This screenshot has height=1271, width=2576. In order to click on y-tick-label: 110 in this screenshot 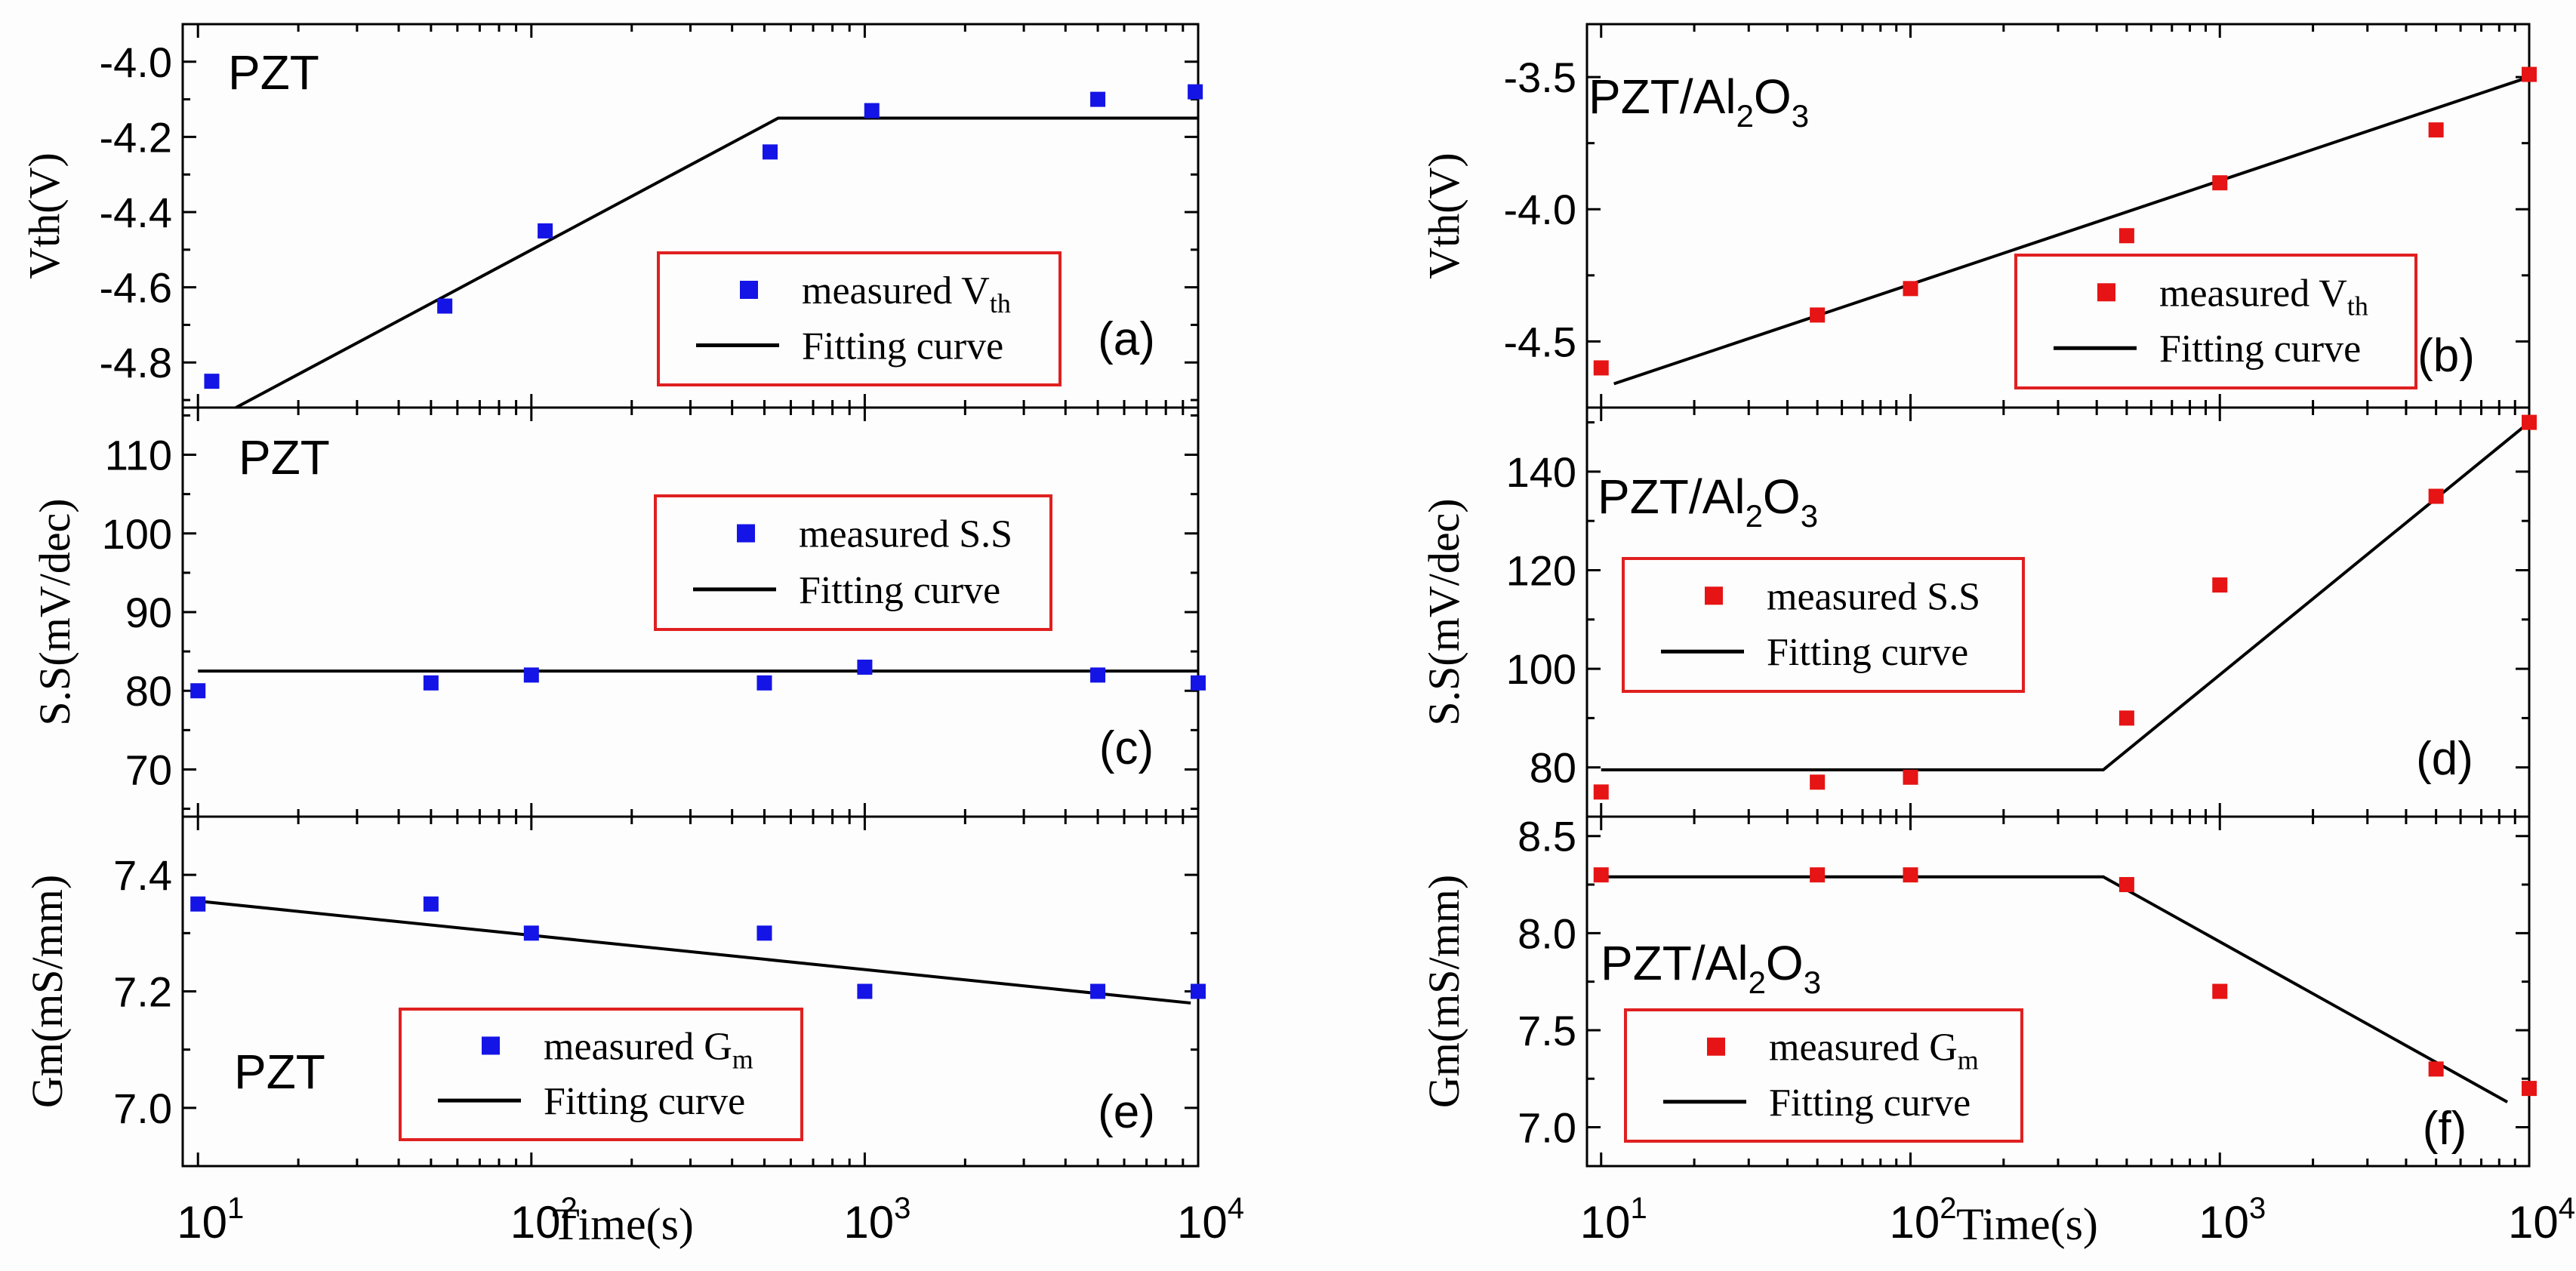, I will do `click(138, 455)`.